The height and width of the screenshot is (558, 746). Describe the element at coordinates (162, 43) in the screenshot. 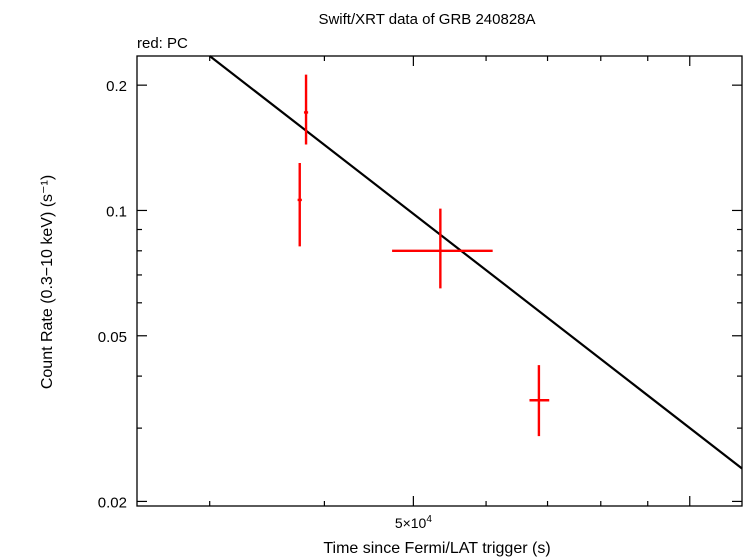

I see `chart-subtitle: red: PC` at that location.